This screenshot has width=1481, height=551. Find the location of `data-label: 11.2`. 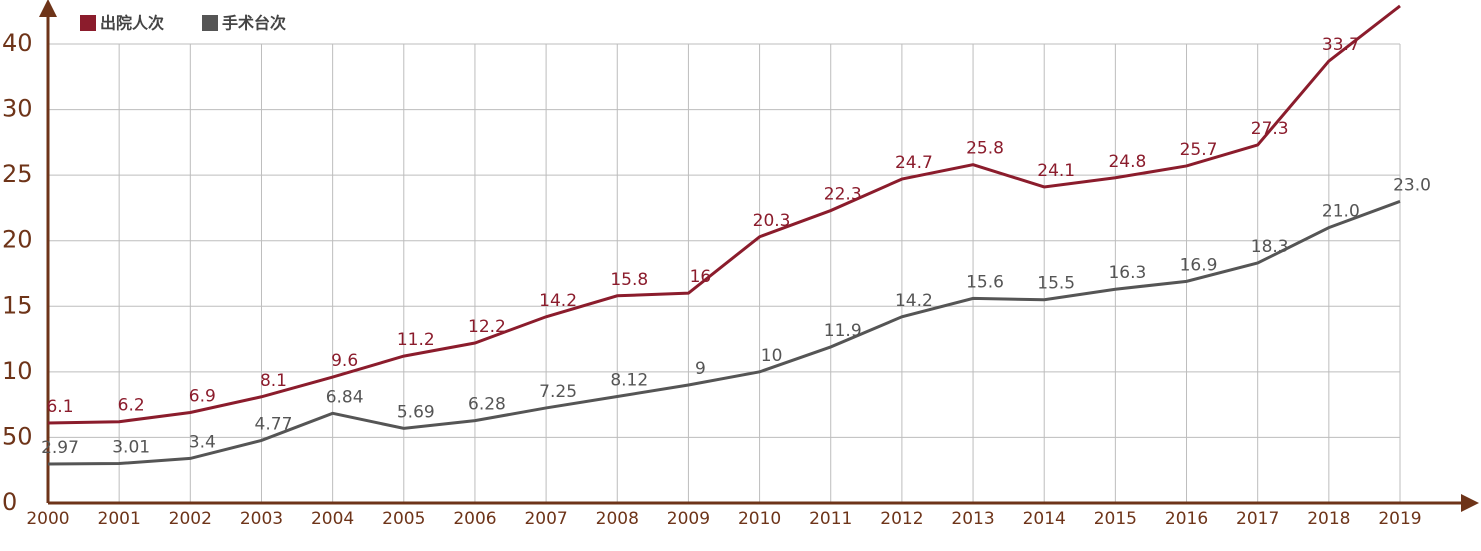

data-label: 11.2 is located at coordinates (416, 340).